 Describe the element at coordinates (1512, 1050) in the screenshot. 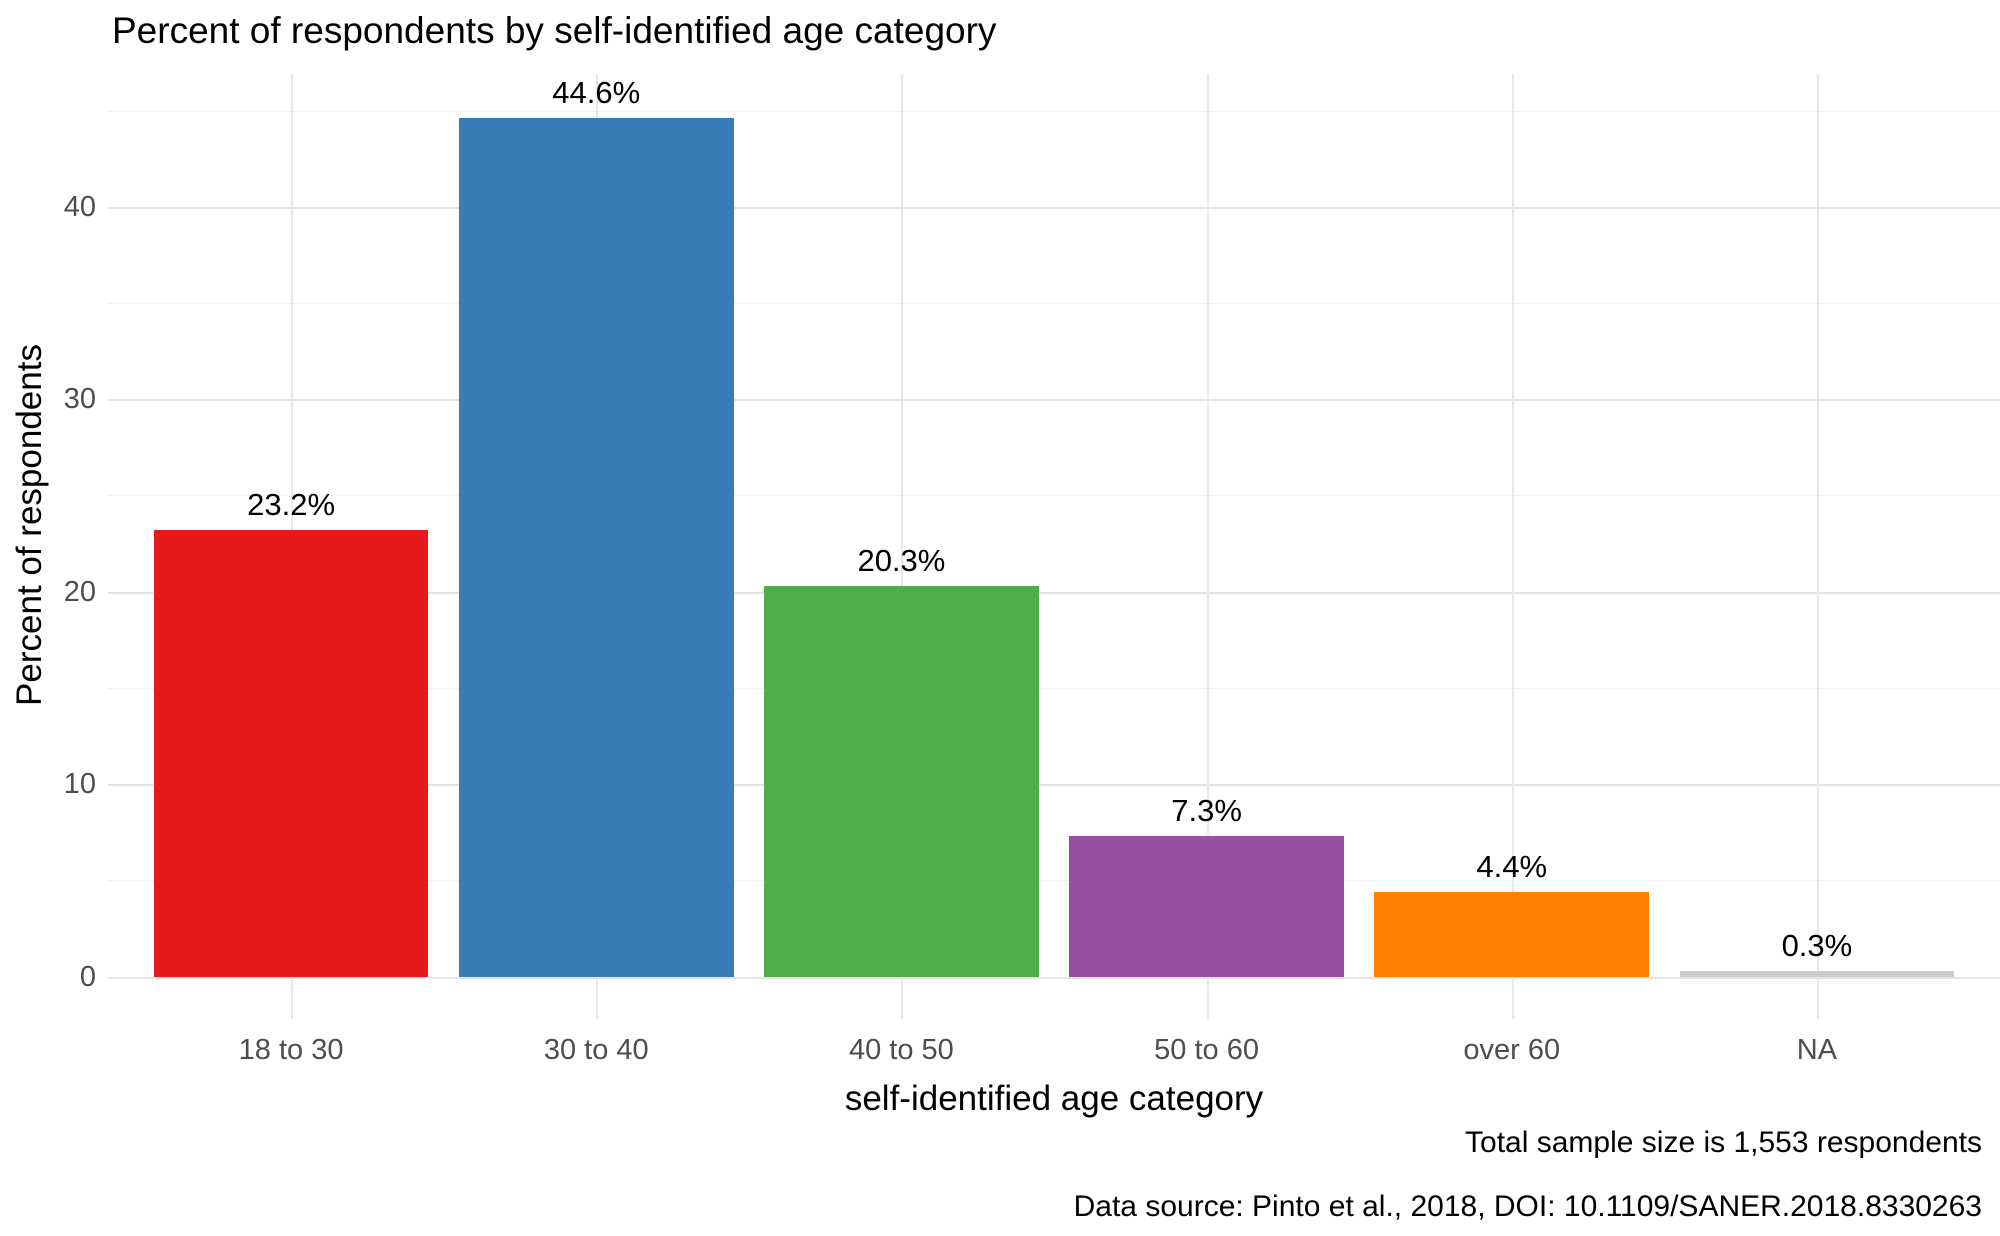

I see `x-tick-label: over 60` at that location.